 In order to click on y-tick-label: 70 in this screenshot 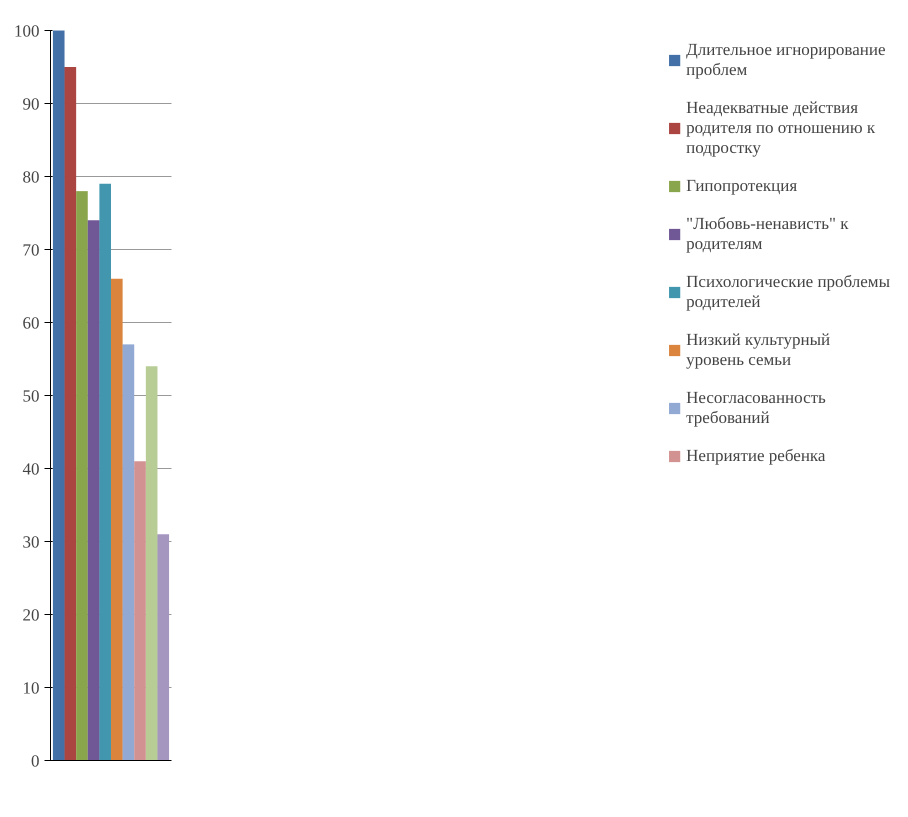, I will do `click(31, 250)`.